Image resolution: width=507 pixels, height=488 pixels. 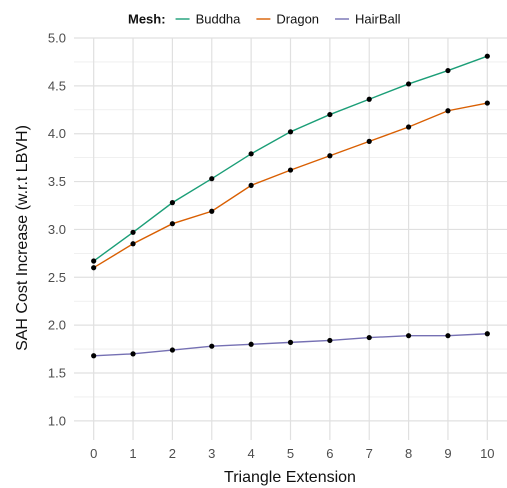 I want to click on y-tick-label: 2.5, so click(x=57, y=277).